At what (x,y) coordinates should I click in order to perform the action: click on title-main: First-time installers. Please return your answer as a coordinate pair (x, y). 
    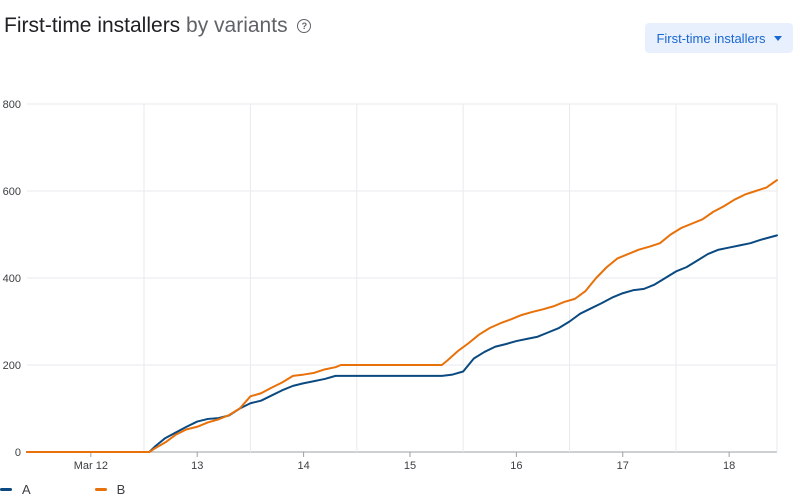
    Looking at the image, I should click on (92, 25).